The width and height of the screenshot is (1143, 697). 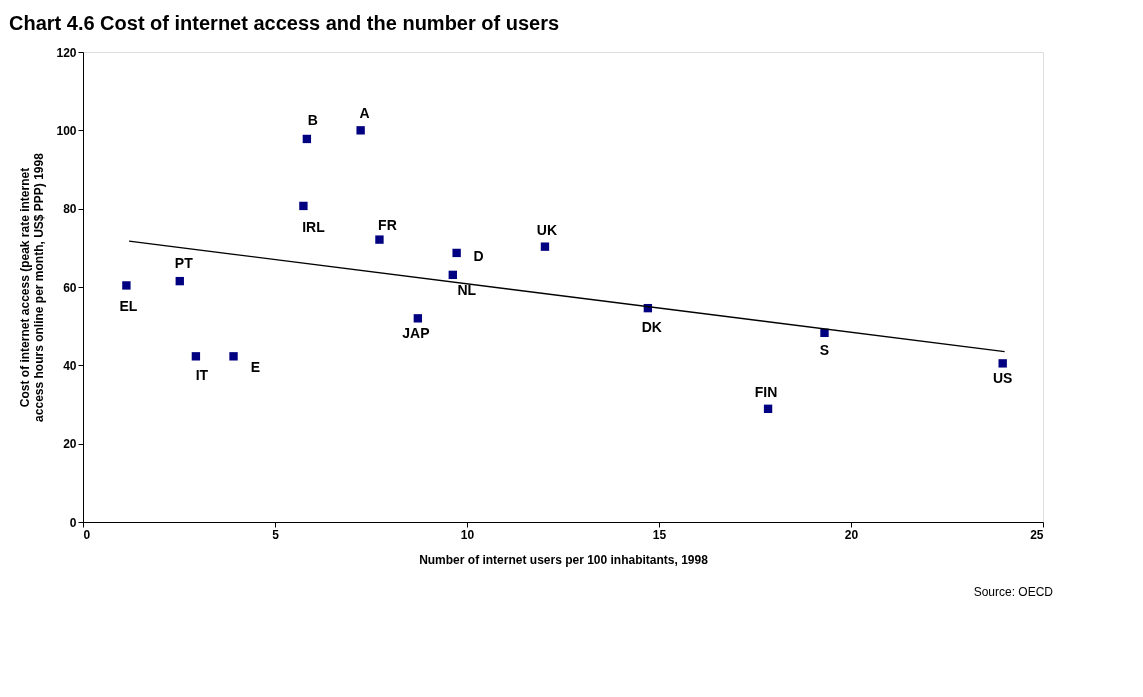 What do you see at coordinates (478, 255) in the screenshot?
I see `annotation: D` at bounding box center [478, 255].